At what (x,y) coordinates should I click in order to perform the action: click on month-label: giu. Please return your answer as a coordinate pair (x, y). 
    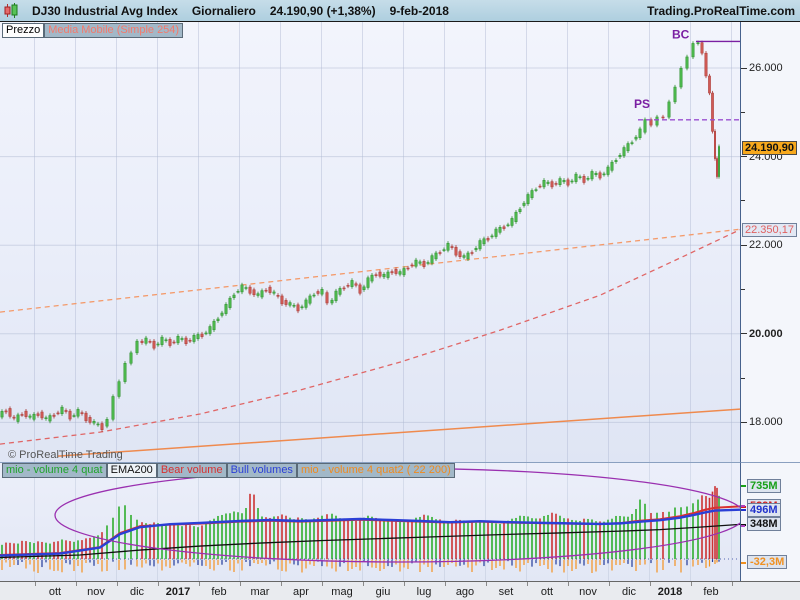
    Looking at the image, I should click on (383, 592).